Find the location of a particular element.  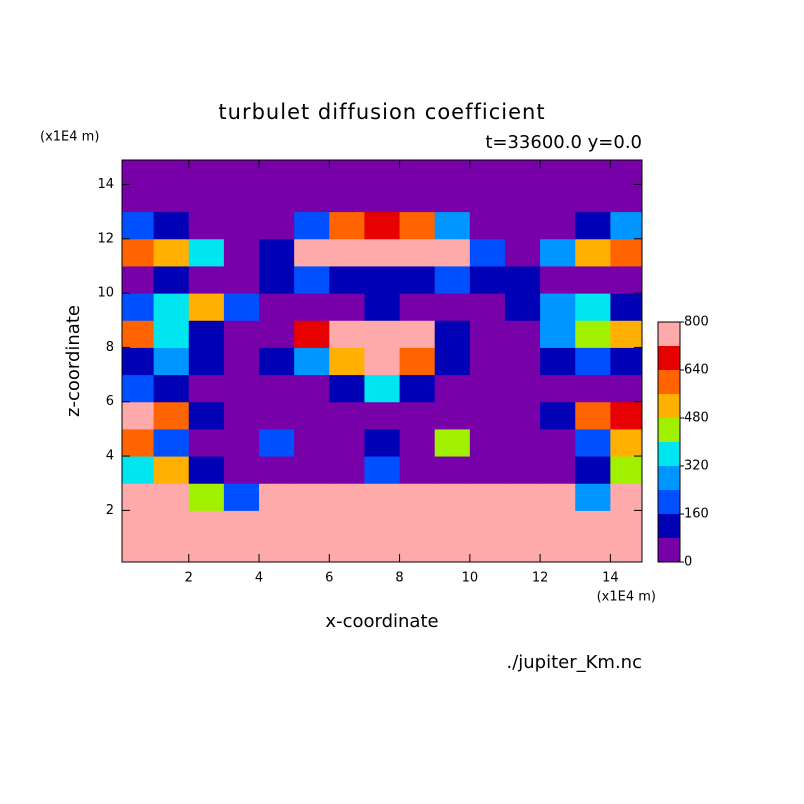

colorbar-tick-label: 320 is located at coordinates (696, 466).